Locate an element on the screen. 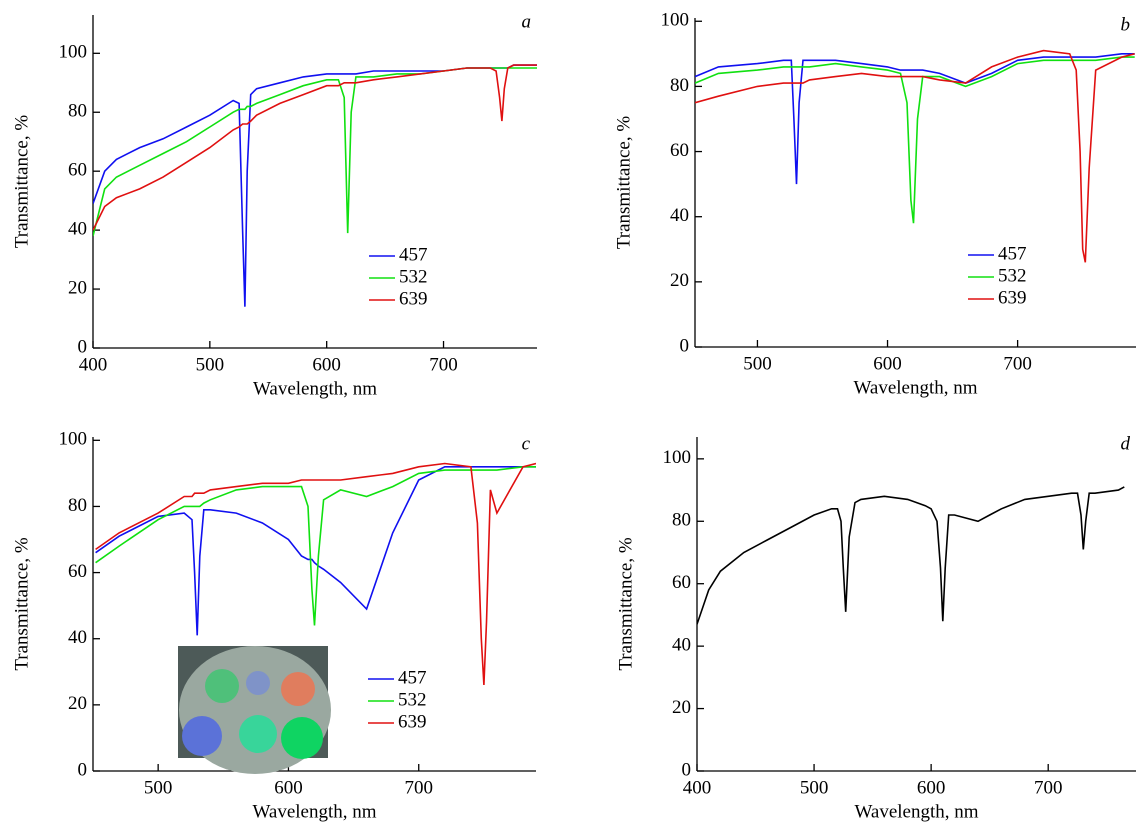 Image resolution: width=1146 pixels, height=837 pixels. panel-label: d is located at coordinates (1126, 443).